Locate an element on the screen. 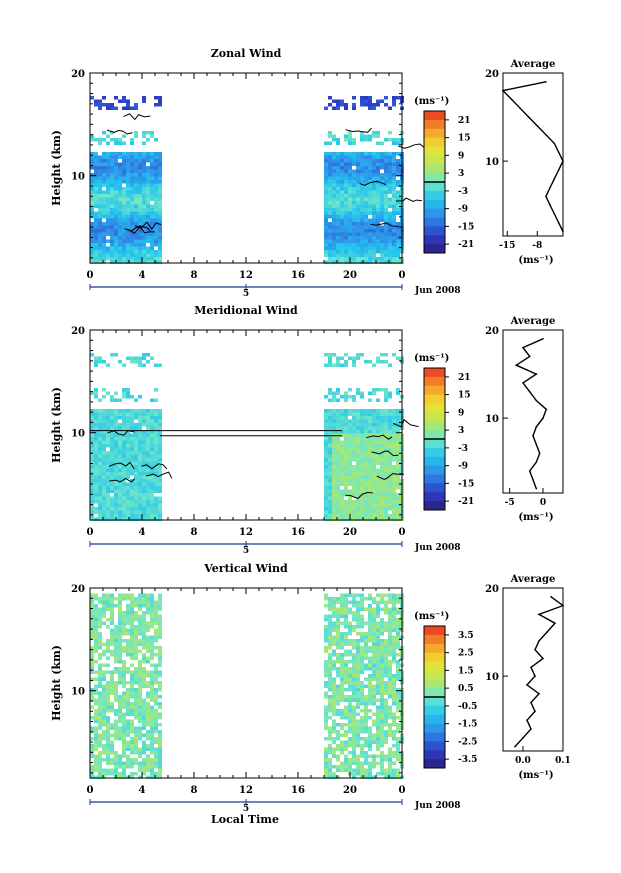 This screenshot has width=621, height=873. avg-x-tick-label: -8 is located at coordinates (537, 246).